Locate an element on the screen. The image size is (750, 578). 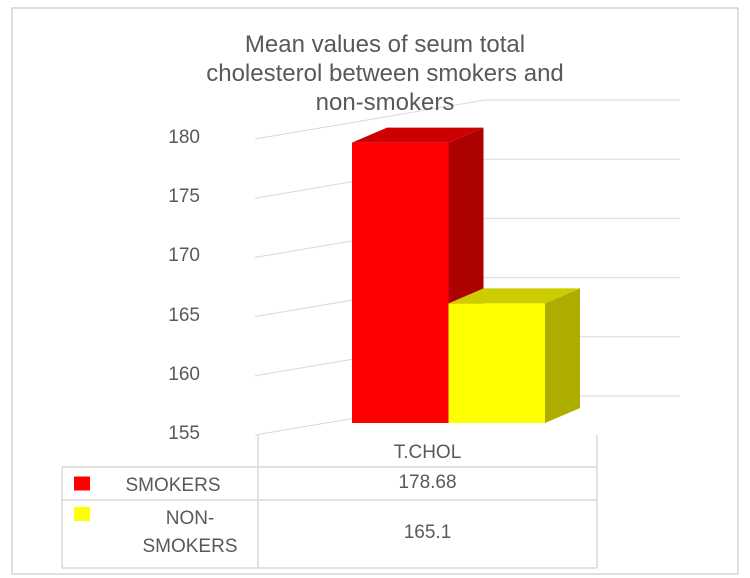
legend-label: NON-SMOKERS is located at coordinates (190, 532).